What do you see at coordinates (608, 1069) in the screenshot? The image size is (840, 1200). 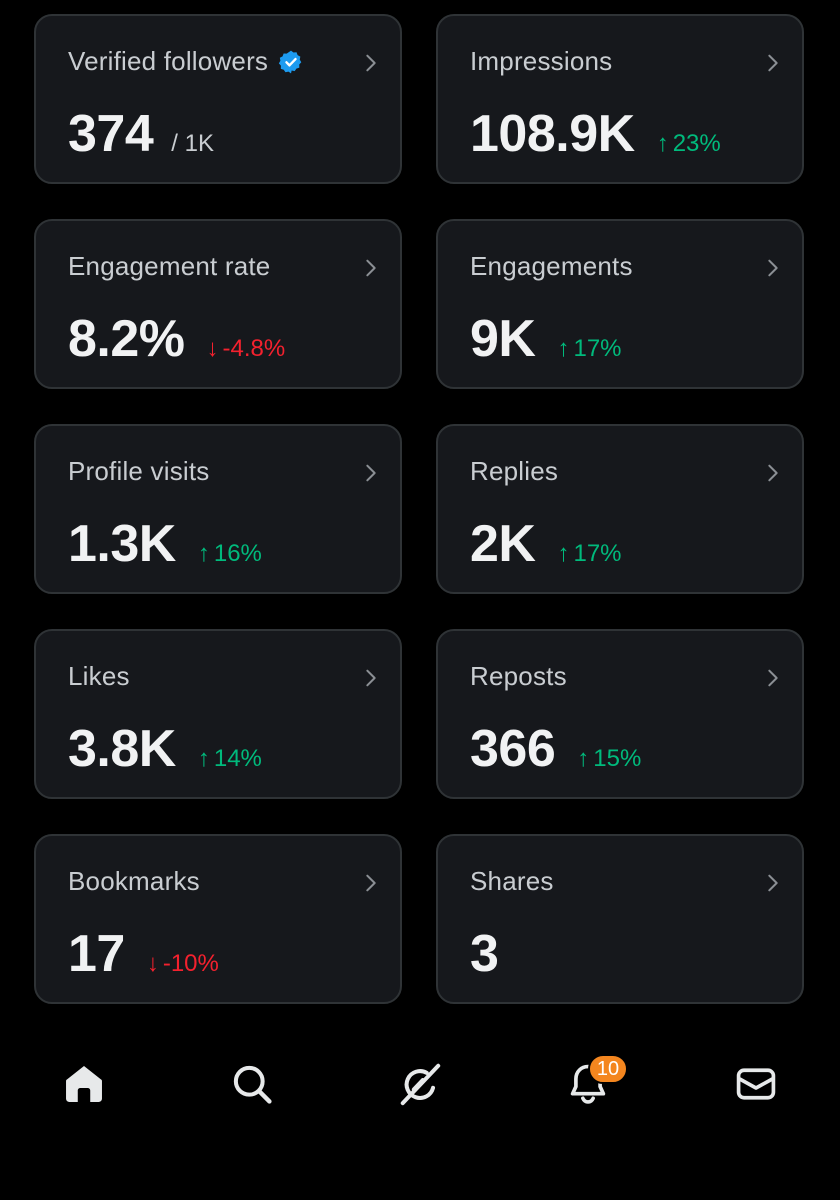 I see `notification-count-badge: 10` at bounding box center [608, 1069].